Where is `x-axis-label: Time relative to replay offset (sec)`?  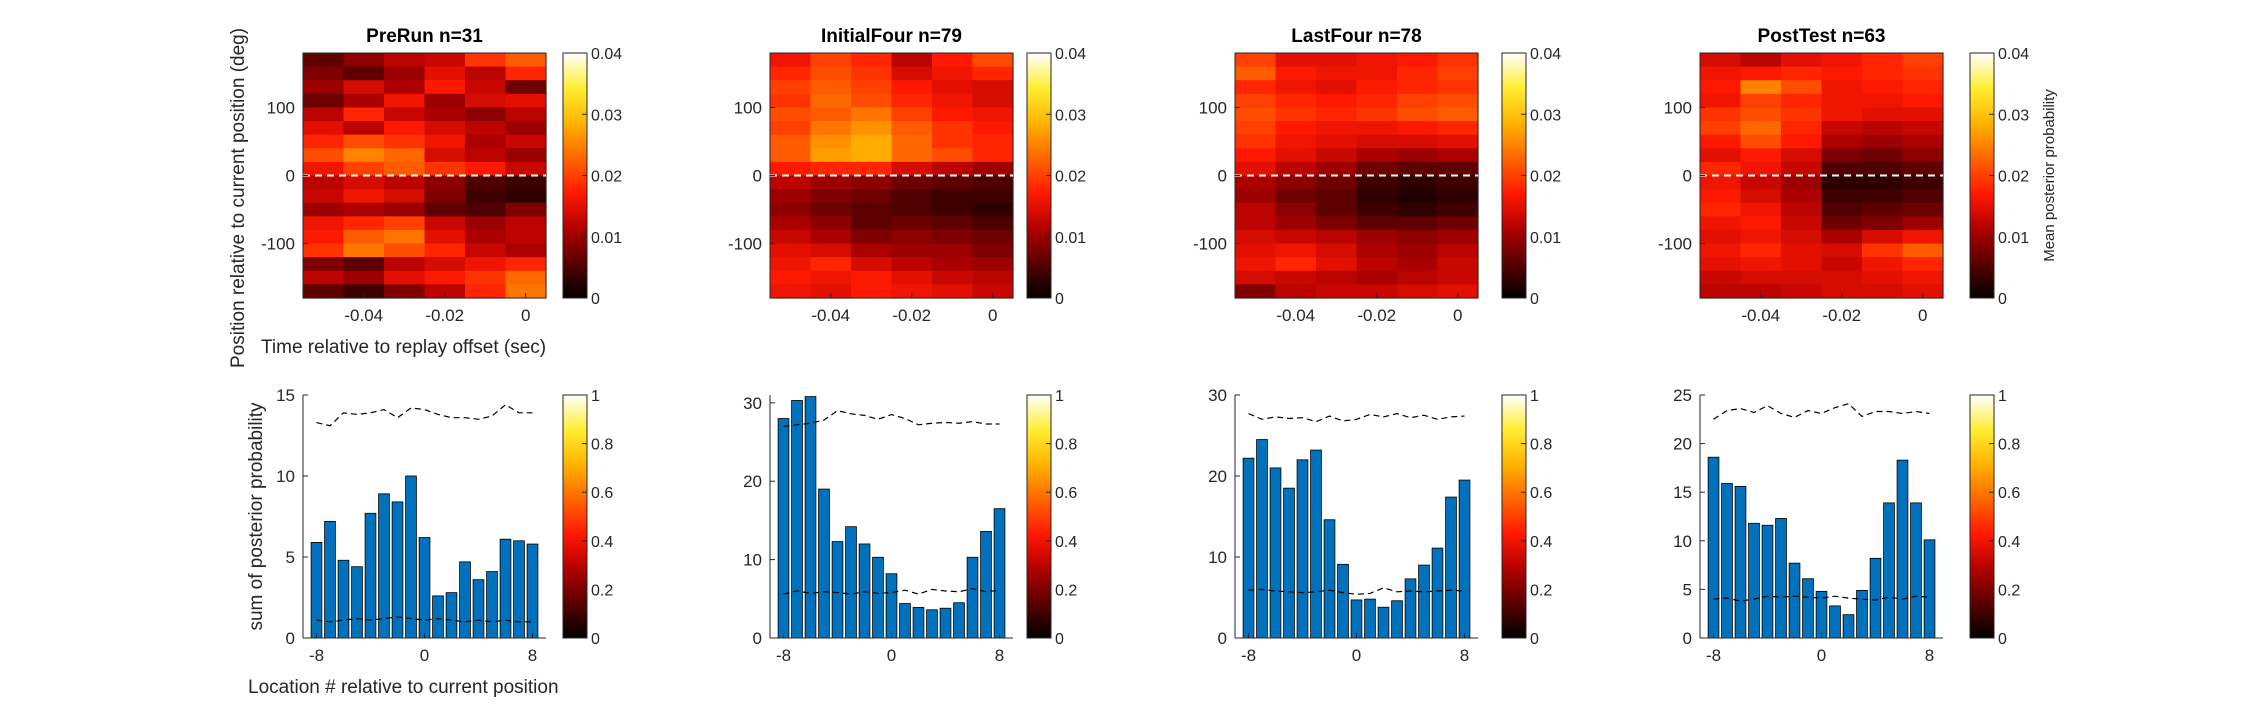
x-axis-label: Time relative to replay offset (sec) is located at coordinates (403, 347).